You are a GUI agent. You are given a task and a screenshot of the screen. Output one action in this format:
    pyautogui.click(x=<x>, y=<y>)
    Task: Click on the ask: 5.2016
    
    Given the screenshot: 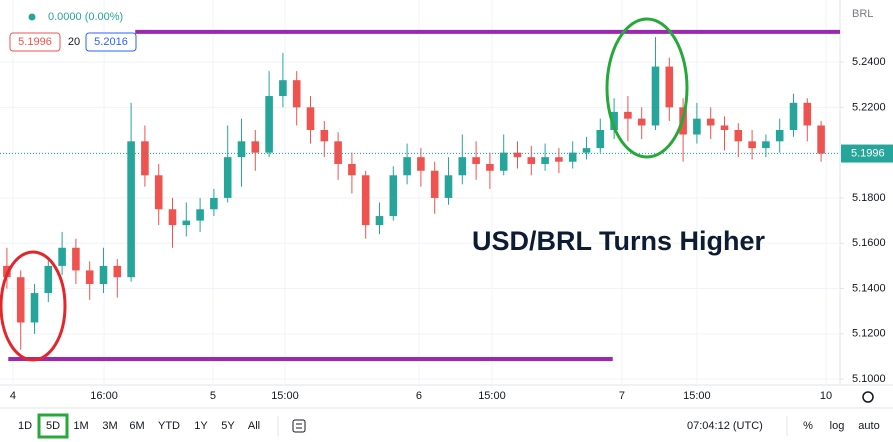 What is the action you would take?
    pyautogui.click(x=111, y=42)
    